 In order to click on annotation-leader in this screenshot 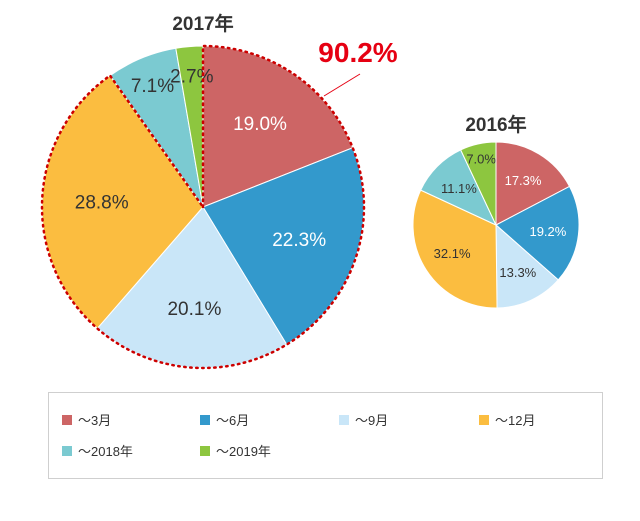, I will do `click(342, 85)`.